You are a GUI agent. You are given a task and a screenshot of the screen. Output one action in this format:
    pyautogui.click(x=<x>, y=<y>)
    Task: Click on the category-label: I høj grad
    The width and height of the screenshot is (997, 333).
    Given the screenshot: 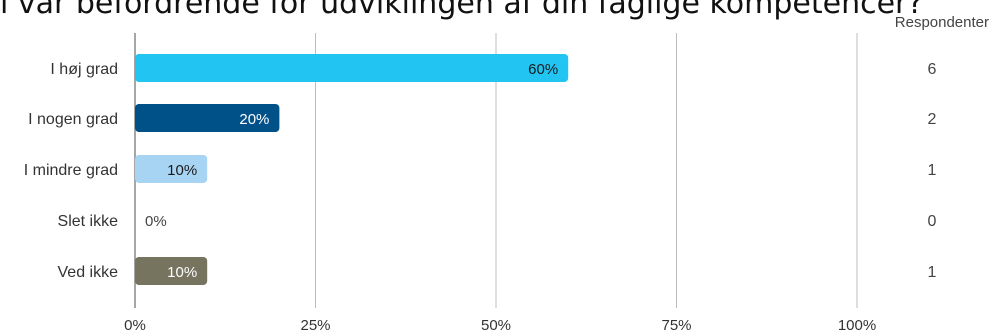 What is the action you would take?
    pyautogui.click(x=84, y=69)
    